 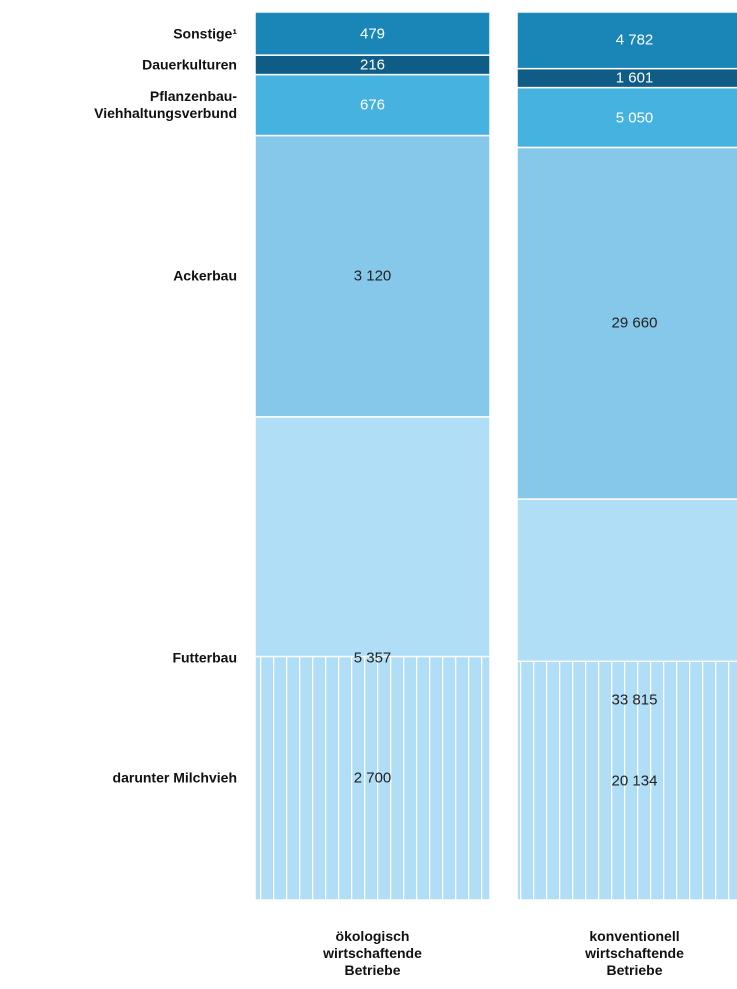 I want to click on value-label: 479, so click(x=372, y=34).